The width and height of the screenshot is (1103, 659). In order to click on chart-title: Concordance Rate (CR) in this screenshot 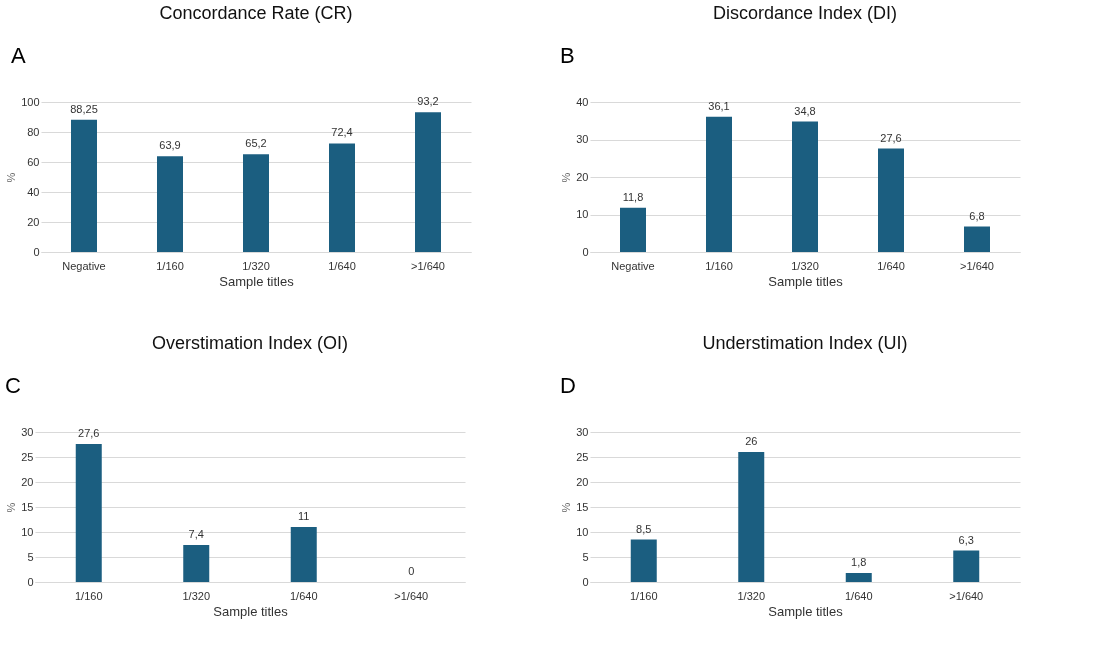, I will do `click(256, 13)`.